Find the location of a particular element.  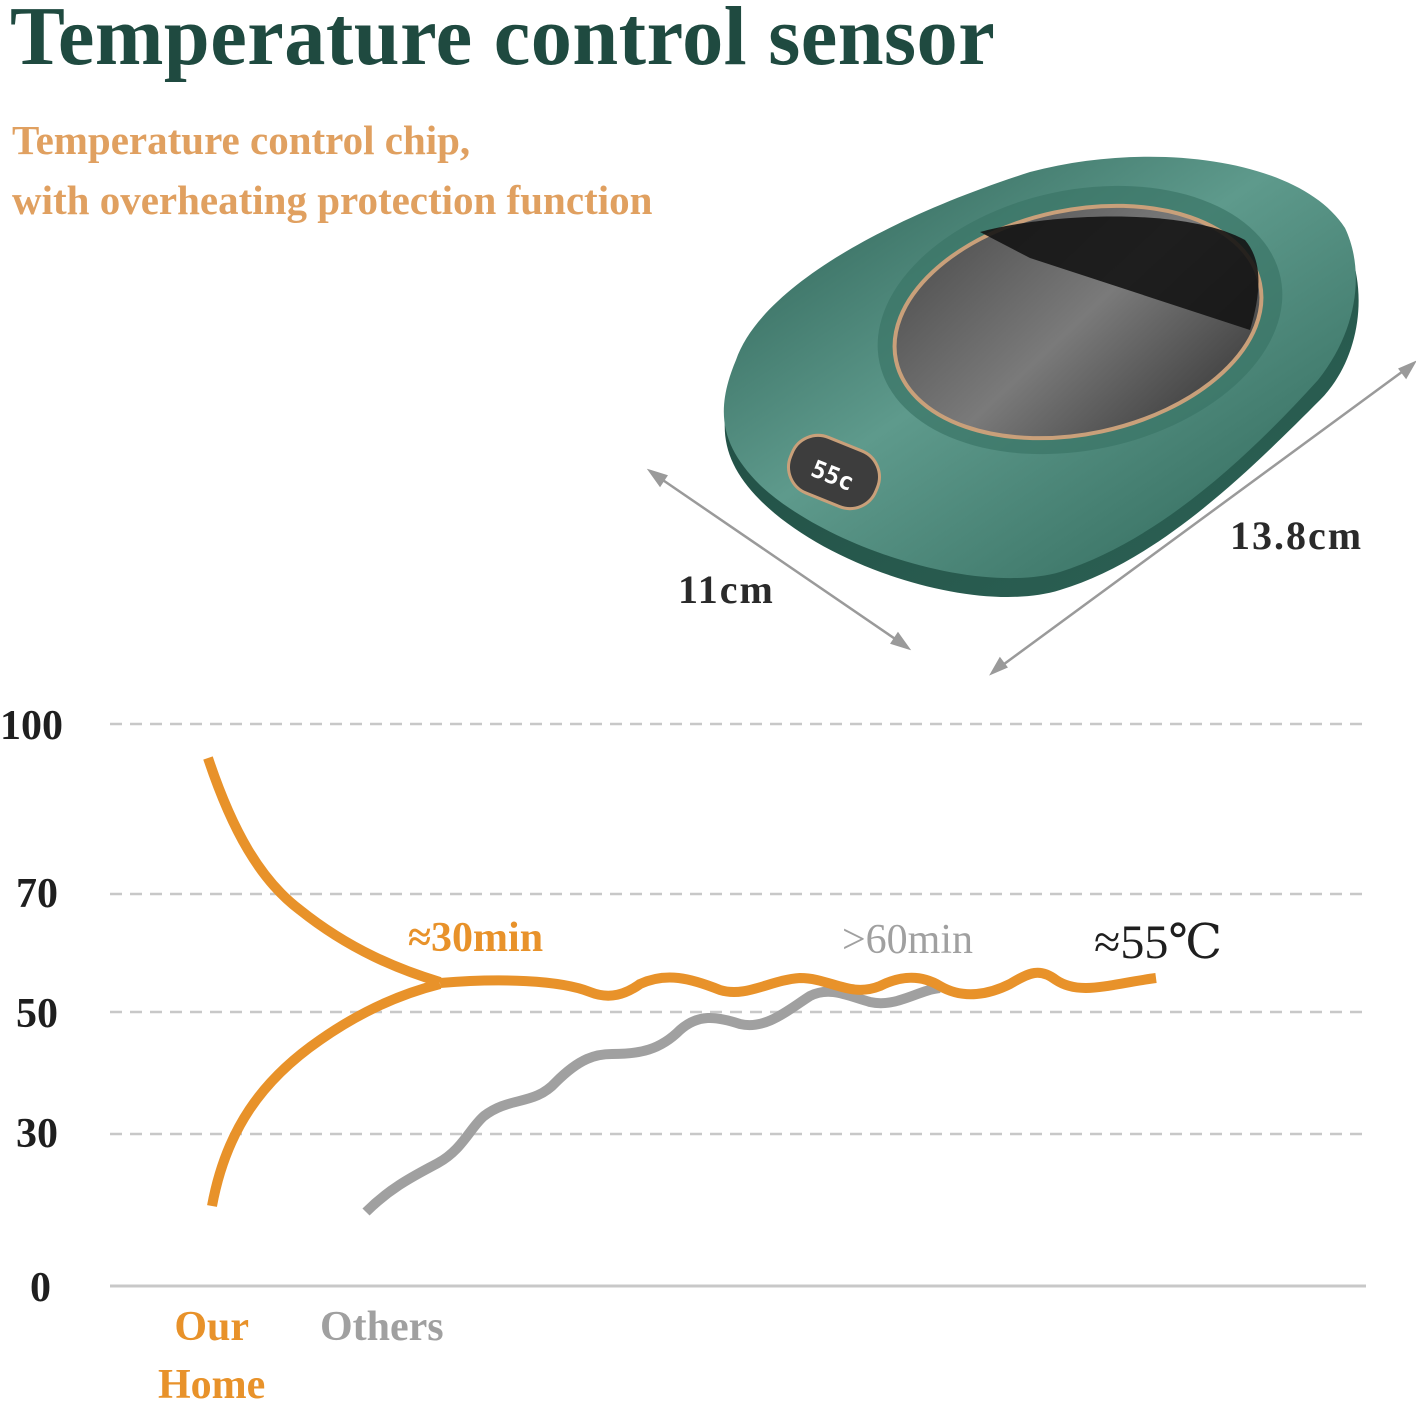

length-dimension-arrow is located at coordinates (1202, 518).